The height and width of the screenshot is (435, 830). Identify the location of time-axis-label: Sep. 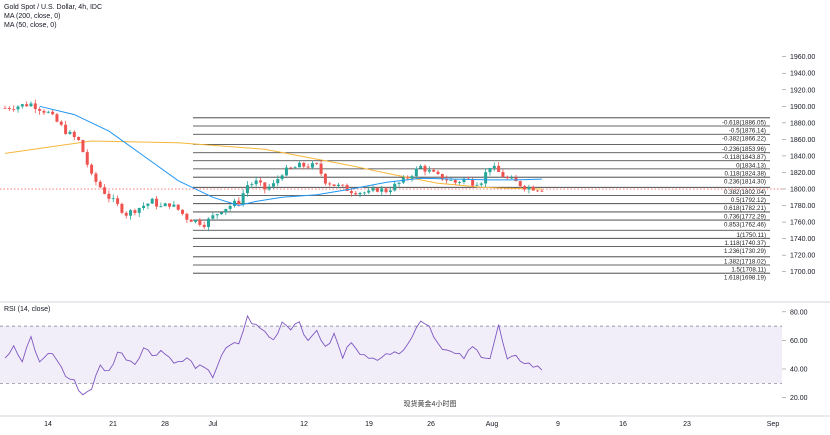
(773, 424).